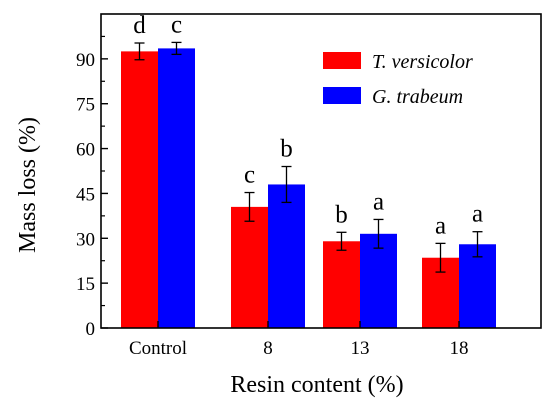  Describe the element at coordinates (176, 24) in the screenshot. I see `significance-letter-series-1-cat-0: c` at that location.